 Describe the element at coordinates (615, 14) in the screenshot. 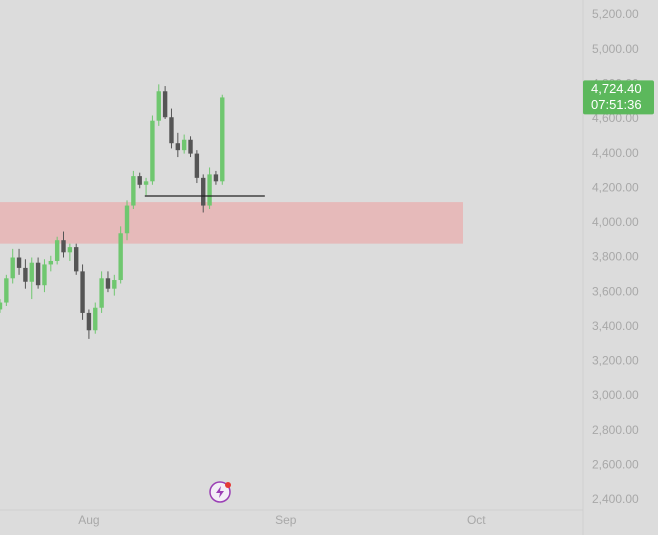

I see `y-tick-label: 5,200.00` at that location.